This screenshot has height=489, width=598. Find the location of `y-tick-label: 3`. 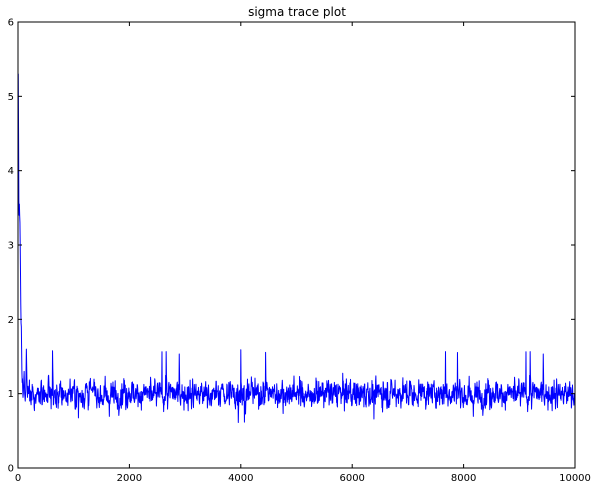

y-tick-label: 3 is located at coordinates (11, 246).